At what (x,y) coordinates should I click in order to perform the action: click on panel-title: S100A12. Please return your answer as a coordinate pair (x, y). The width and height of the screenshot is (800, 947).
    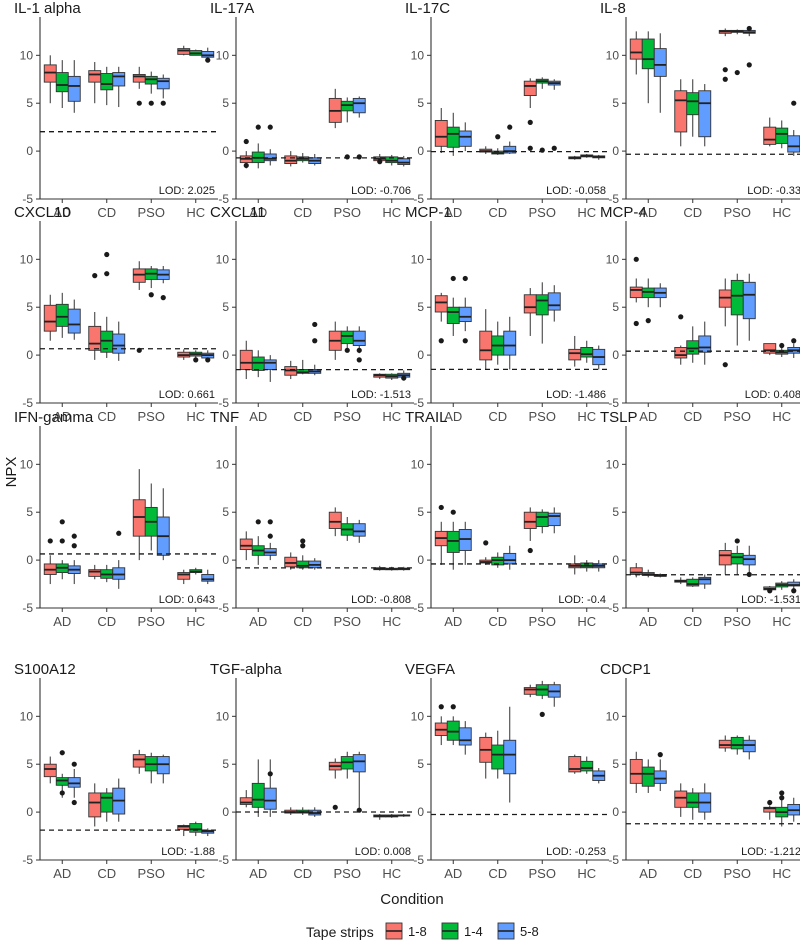
    Looking at the image, I should click on (45, 669).